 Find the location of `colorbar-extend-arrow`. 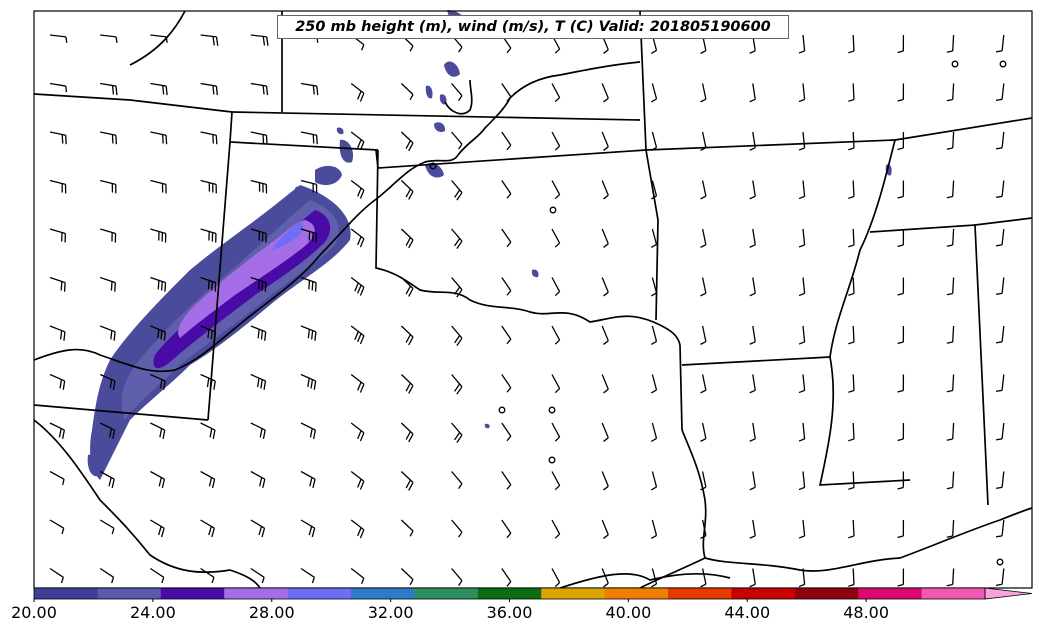

colorbar-extend-arrow is located at coordinates (1008, 593).